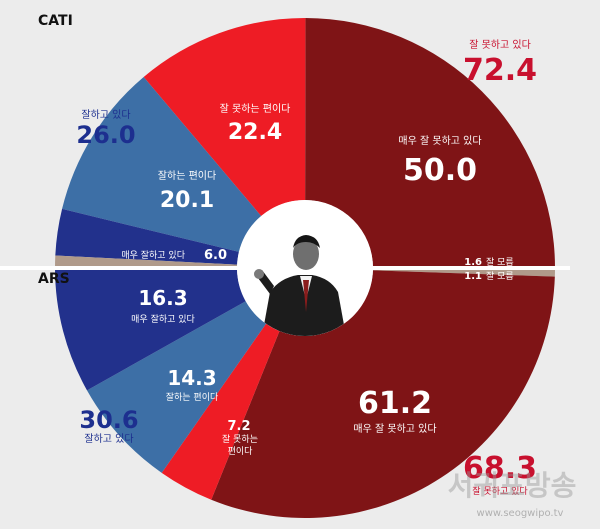  Describe the element at coordinates (500, 491) in the screenshot. I see `ars-total-bad-label: 잘 못하고 있다` at that location.